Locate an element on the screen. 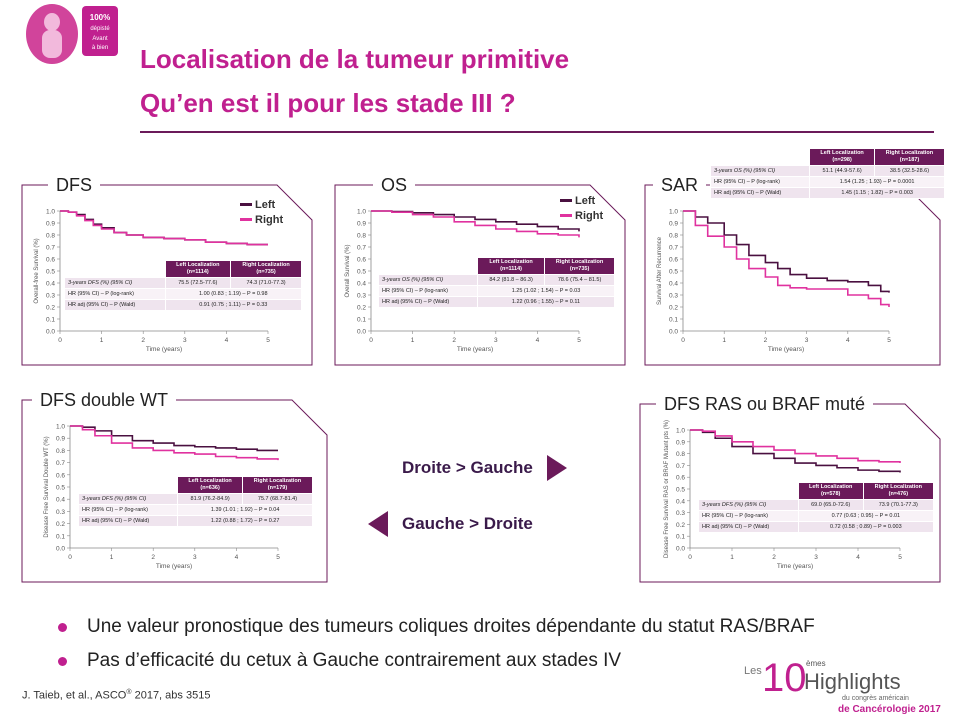 This screenshot has width=960, height=720. th-left: Left Localization (n=298) is located at coordinates (842, 157).